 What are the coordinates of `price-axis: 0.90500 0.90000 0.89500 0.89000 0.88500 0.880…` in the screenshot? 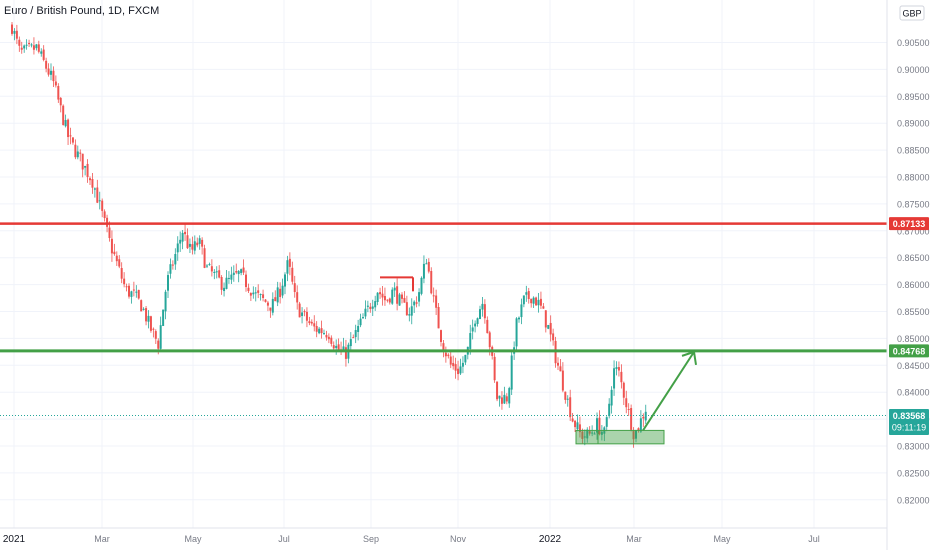 It's located at (913, 271).